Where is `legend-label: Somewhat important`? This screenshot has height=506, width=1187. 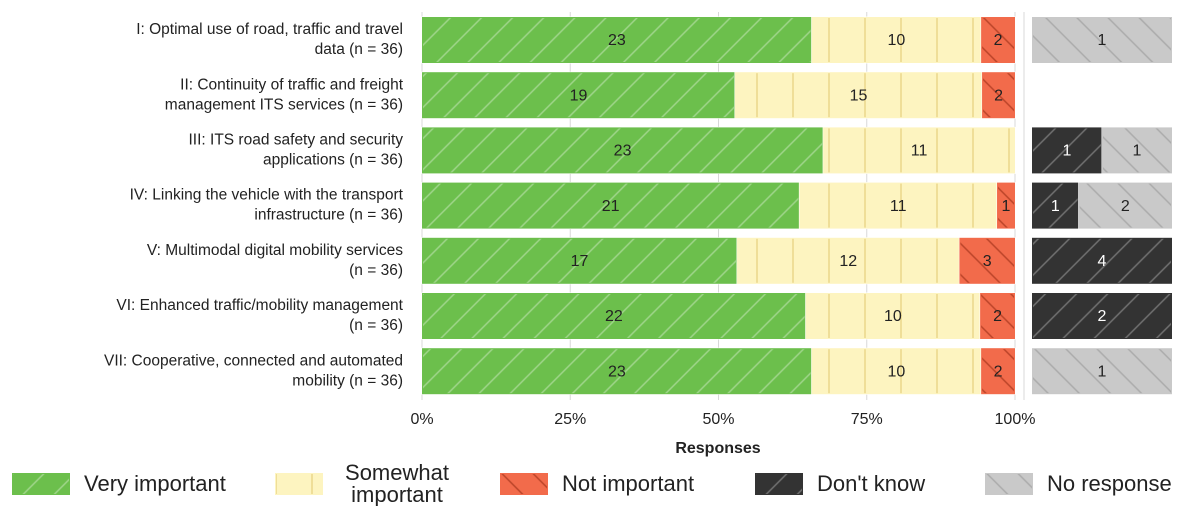 legend-label: Somewhat important is located at coordinates (397, 483).